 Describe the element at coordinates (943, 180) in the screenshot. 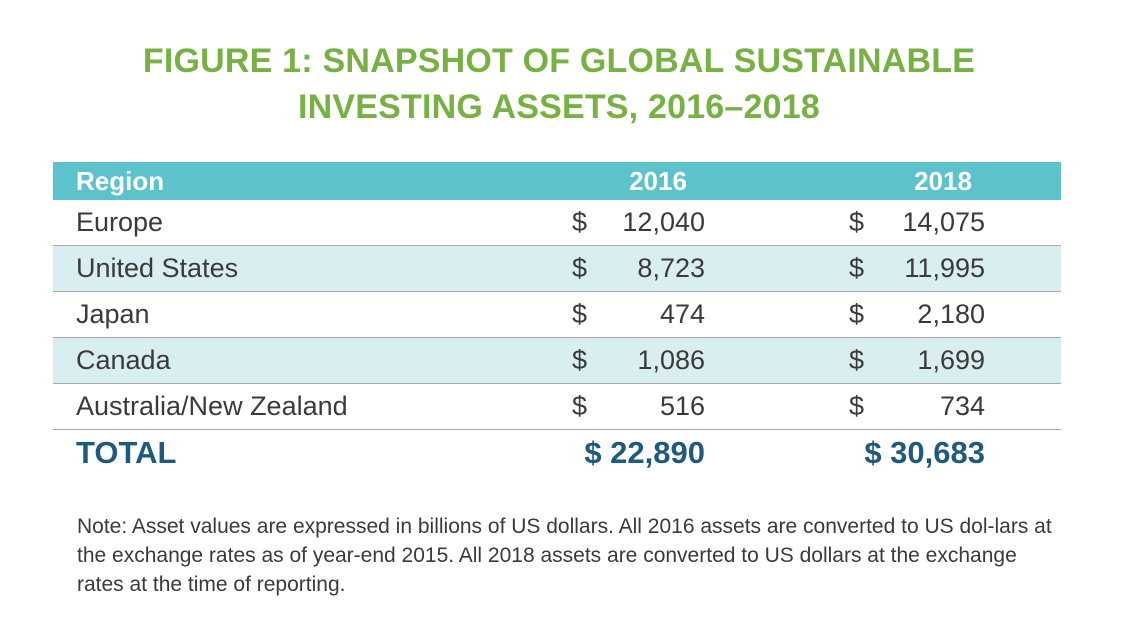

I see `header-2018: 2018` at that location.